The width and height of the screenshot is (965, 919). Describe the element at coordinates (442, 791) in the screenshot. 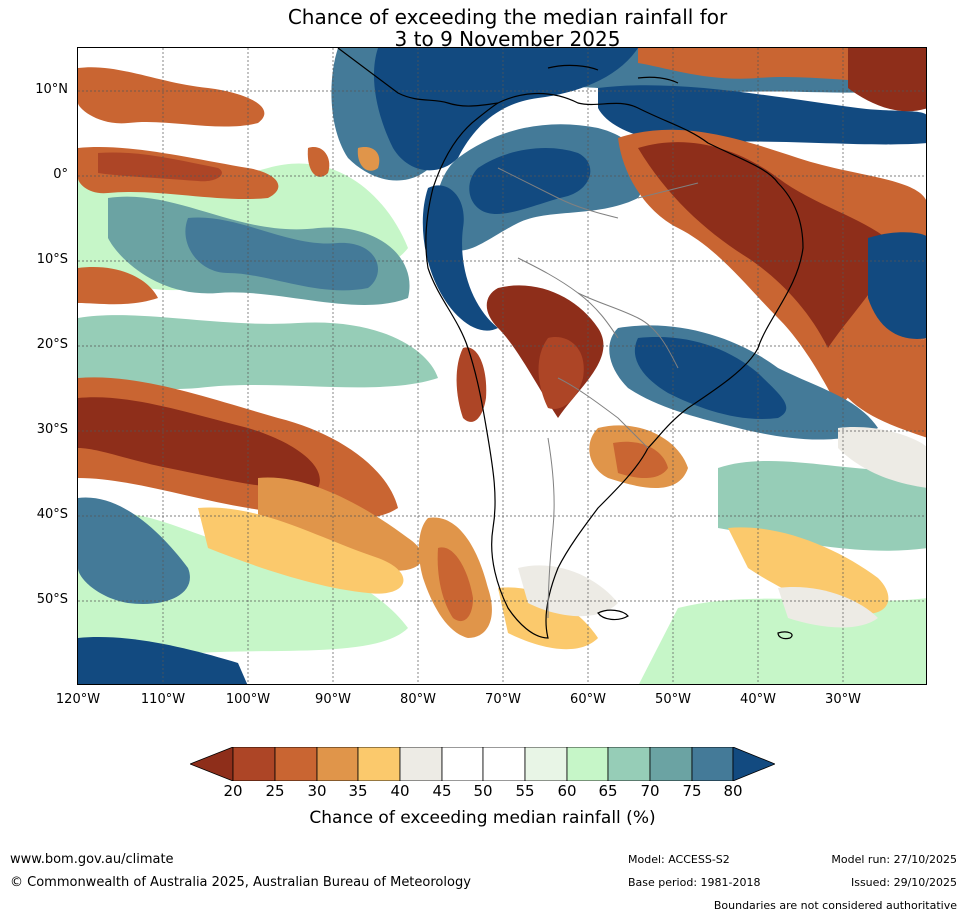

I see `colorbar-tick-45: 45` at that location.